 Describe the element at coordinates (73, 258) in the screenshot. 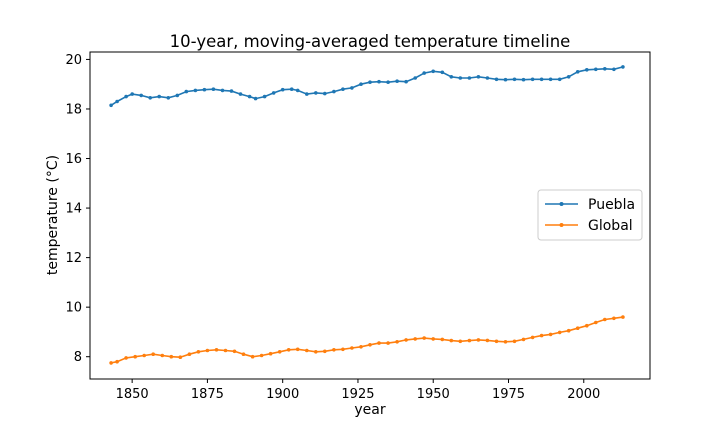

I see `y-tick-label: 12` at that location.